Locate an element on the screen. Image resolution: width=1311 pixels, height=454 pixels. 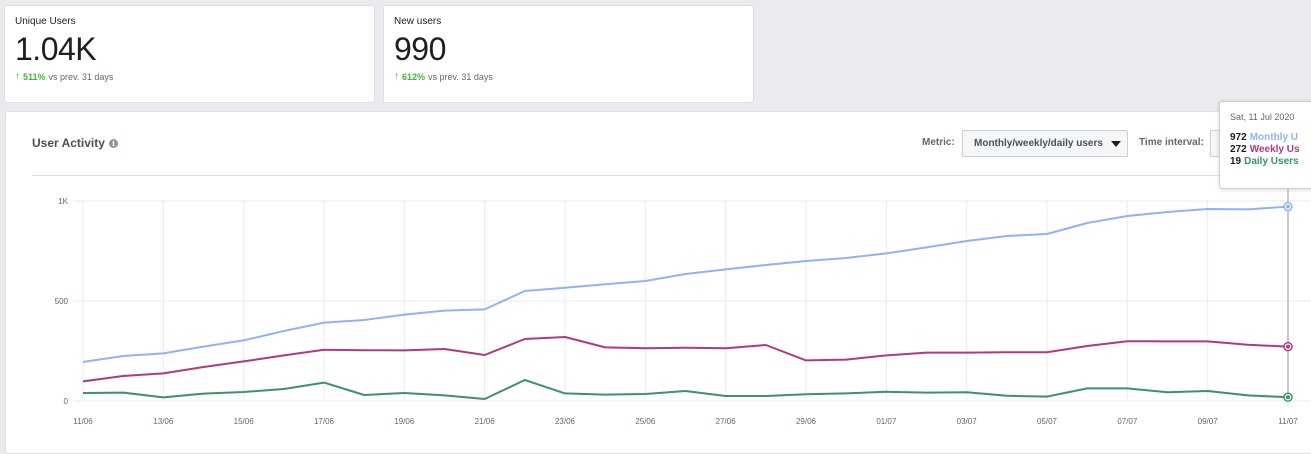
x-tick-label: 19/06 is located at coordinates (404, 421).